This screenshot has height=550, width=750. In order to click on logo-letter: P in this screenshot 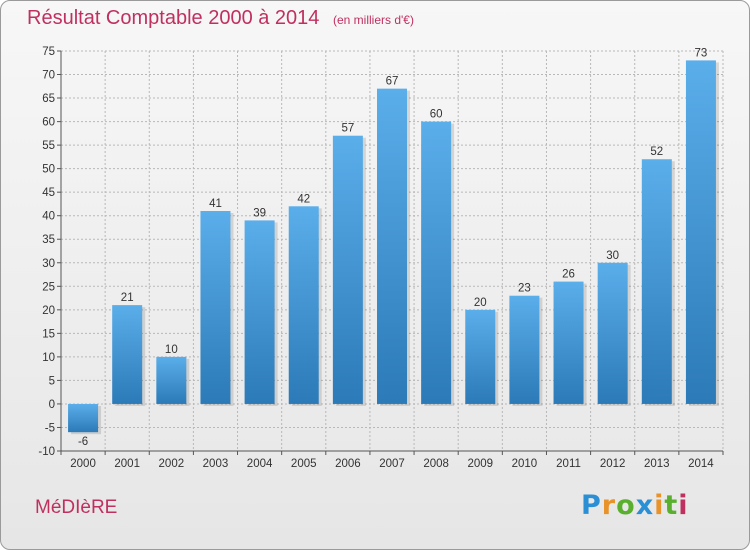, I will do `click(591, 505)`.